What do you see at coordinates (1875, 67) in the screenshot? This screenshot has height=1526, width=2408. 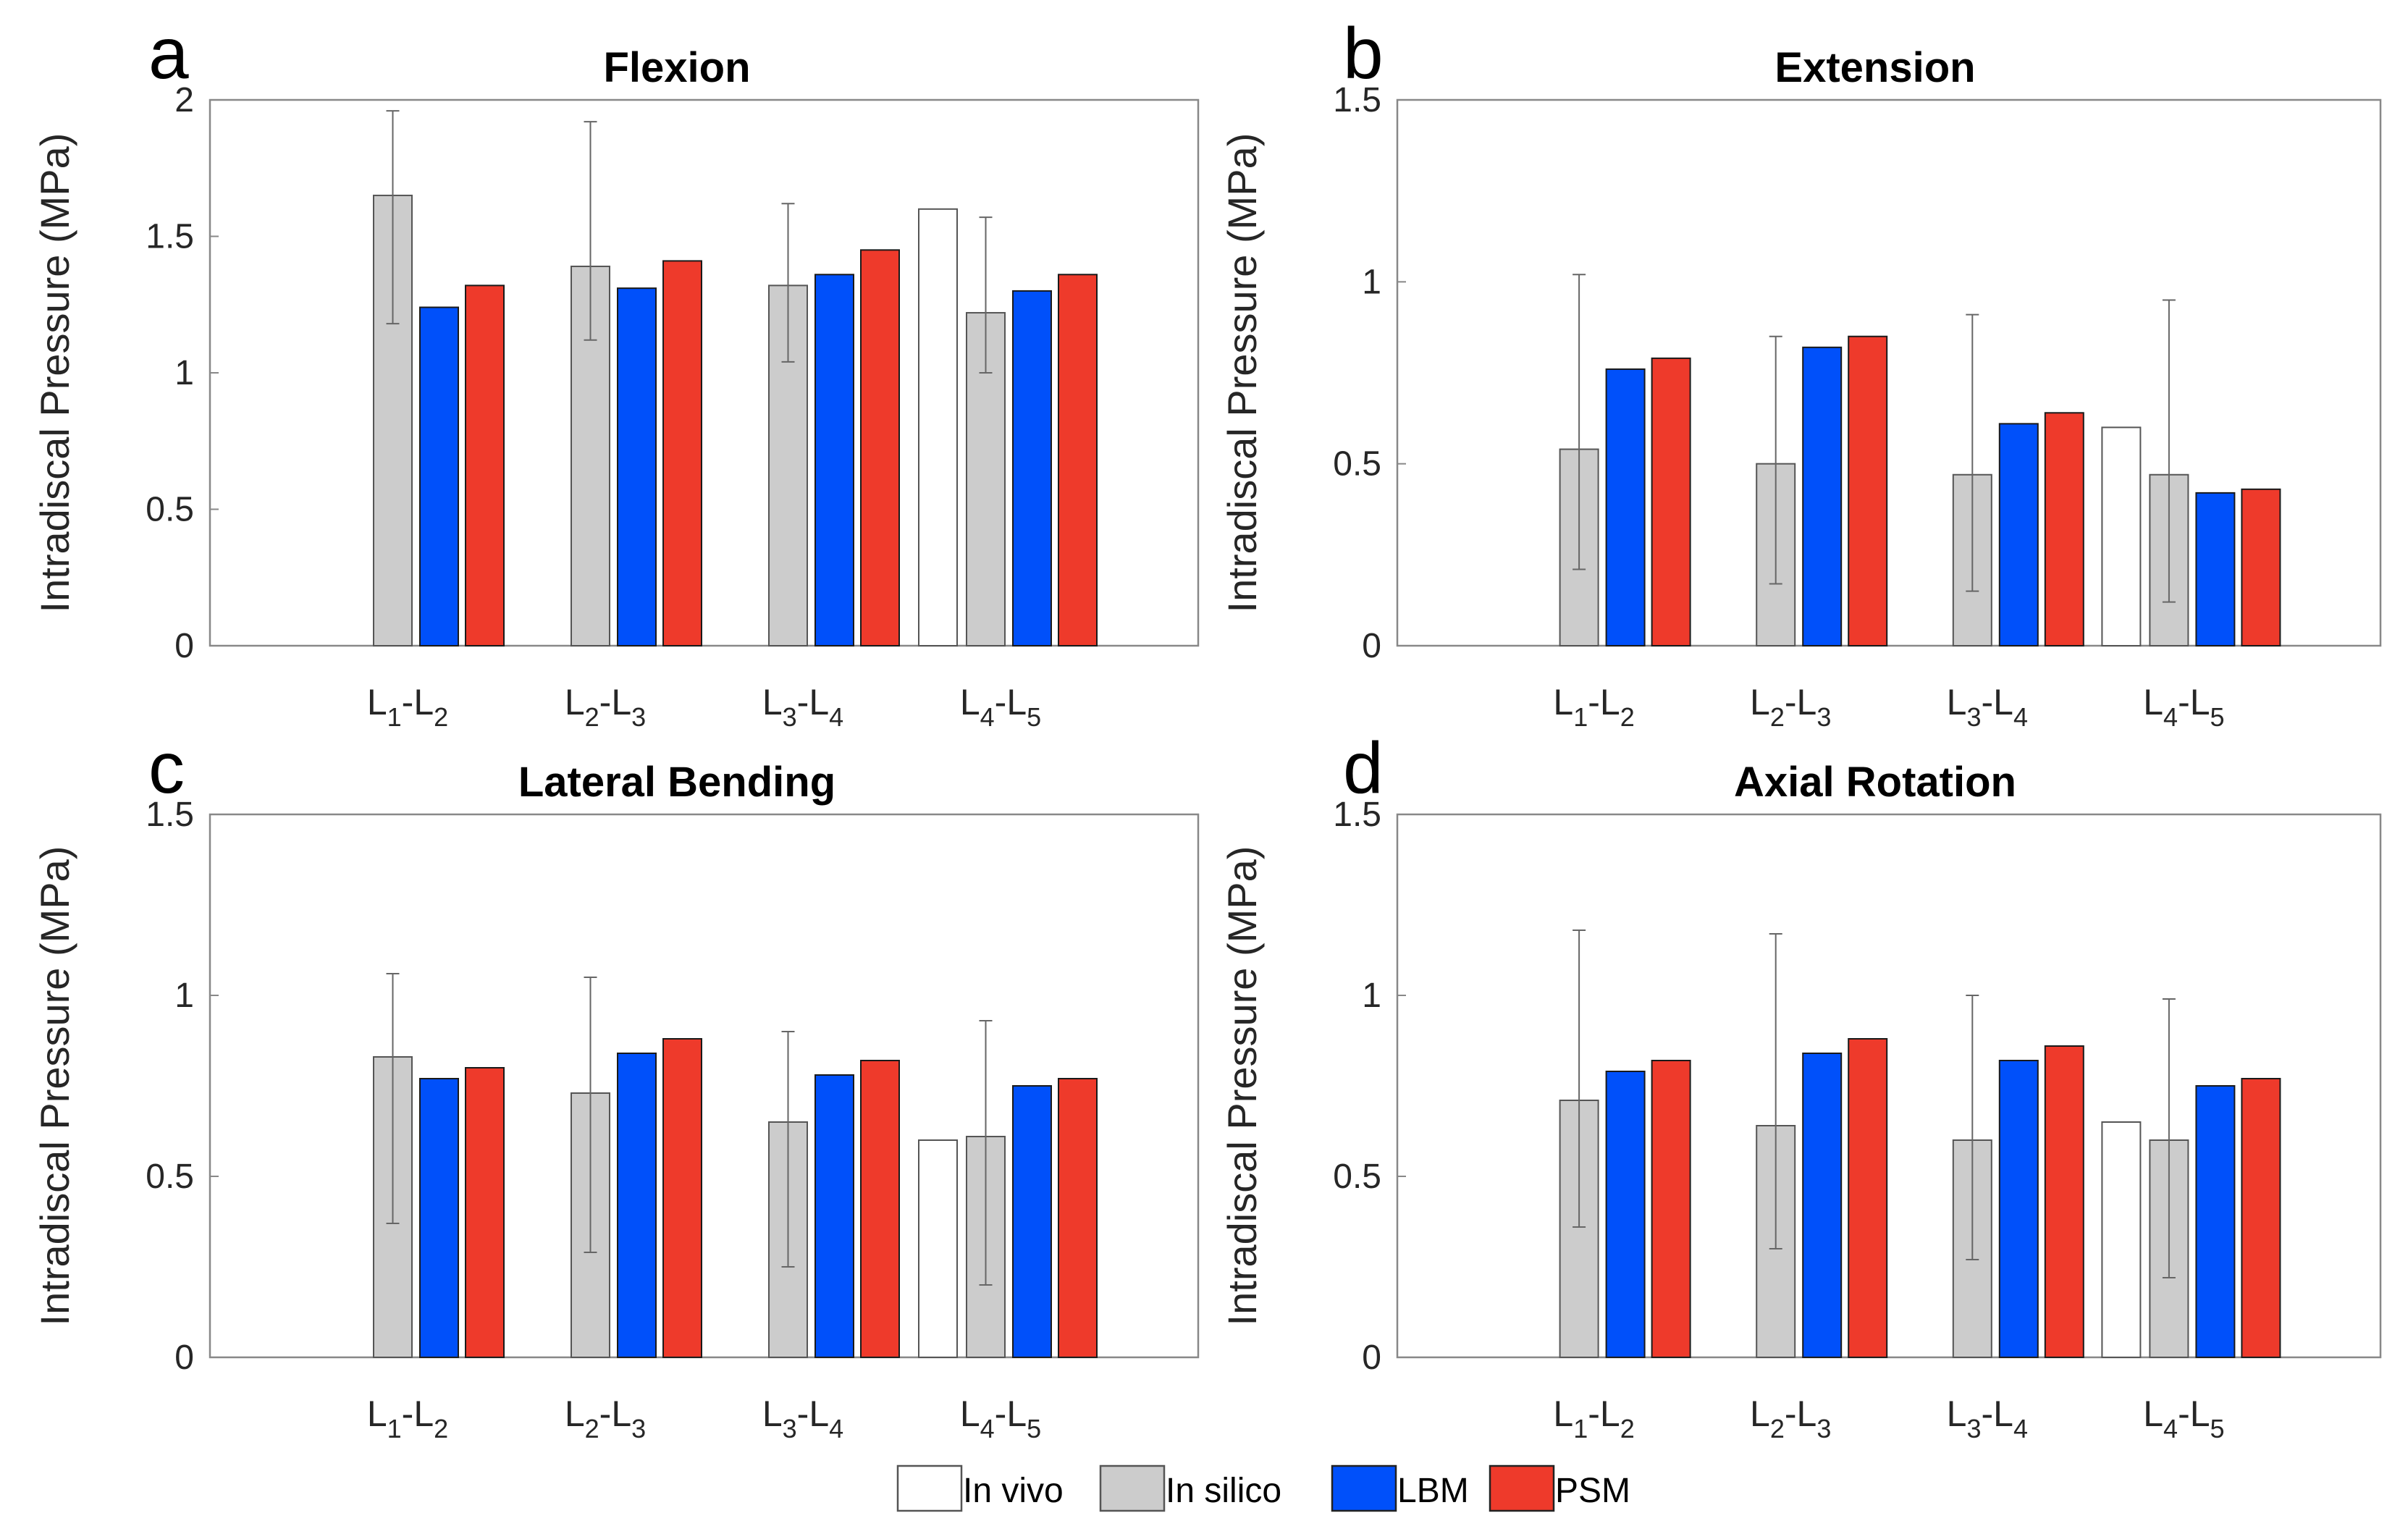 I see `chart-title: Extension` at bounding box center [1875, 67].